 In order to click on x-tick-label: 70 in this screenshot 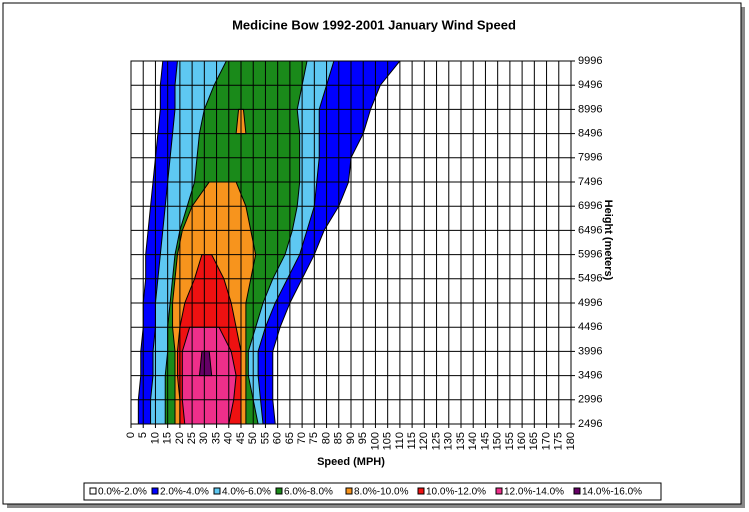, I will do `click(302, 438)`.